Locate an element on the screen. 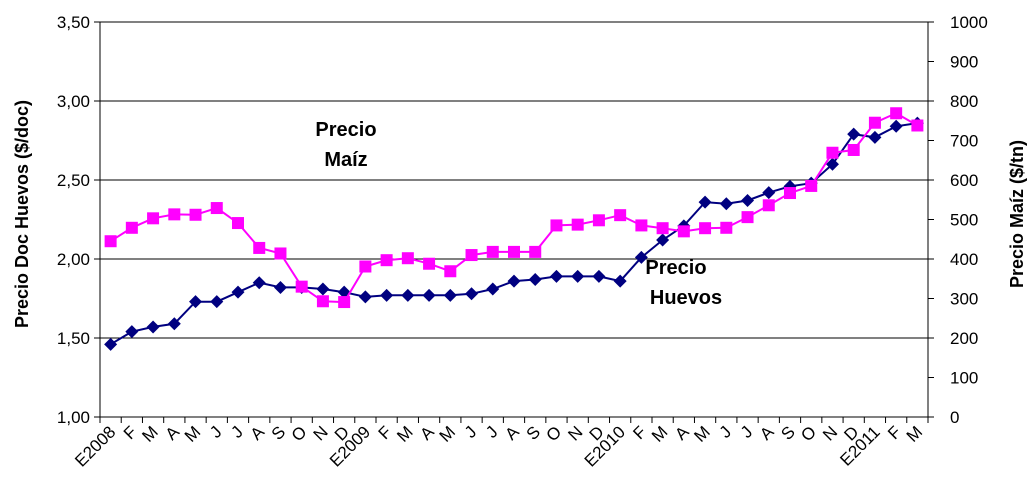 The width and height of the screenshot is (1030, 494). right-tick-label: 1000 is located at coordinates (969, 22).